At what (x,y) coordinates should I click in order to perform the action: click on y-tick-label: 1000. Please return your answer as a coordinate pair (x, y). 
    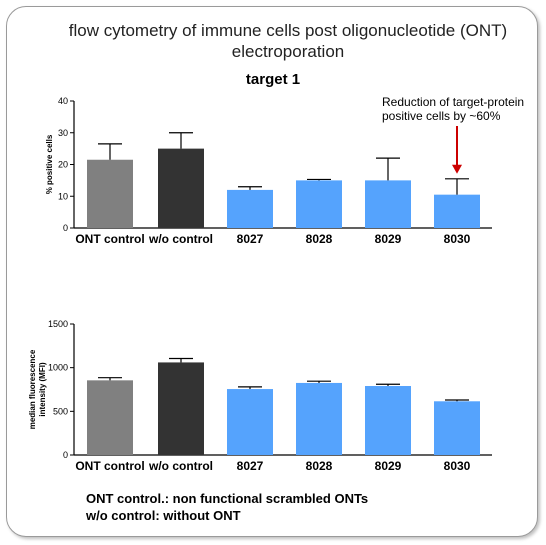
    Looking at the image, I should click on (58, 368).